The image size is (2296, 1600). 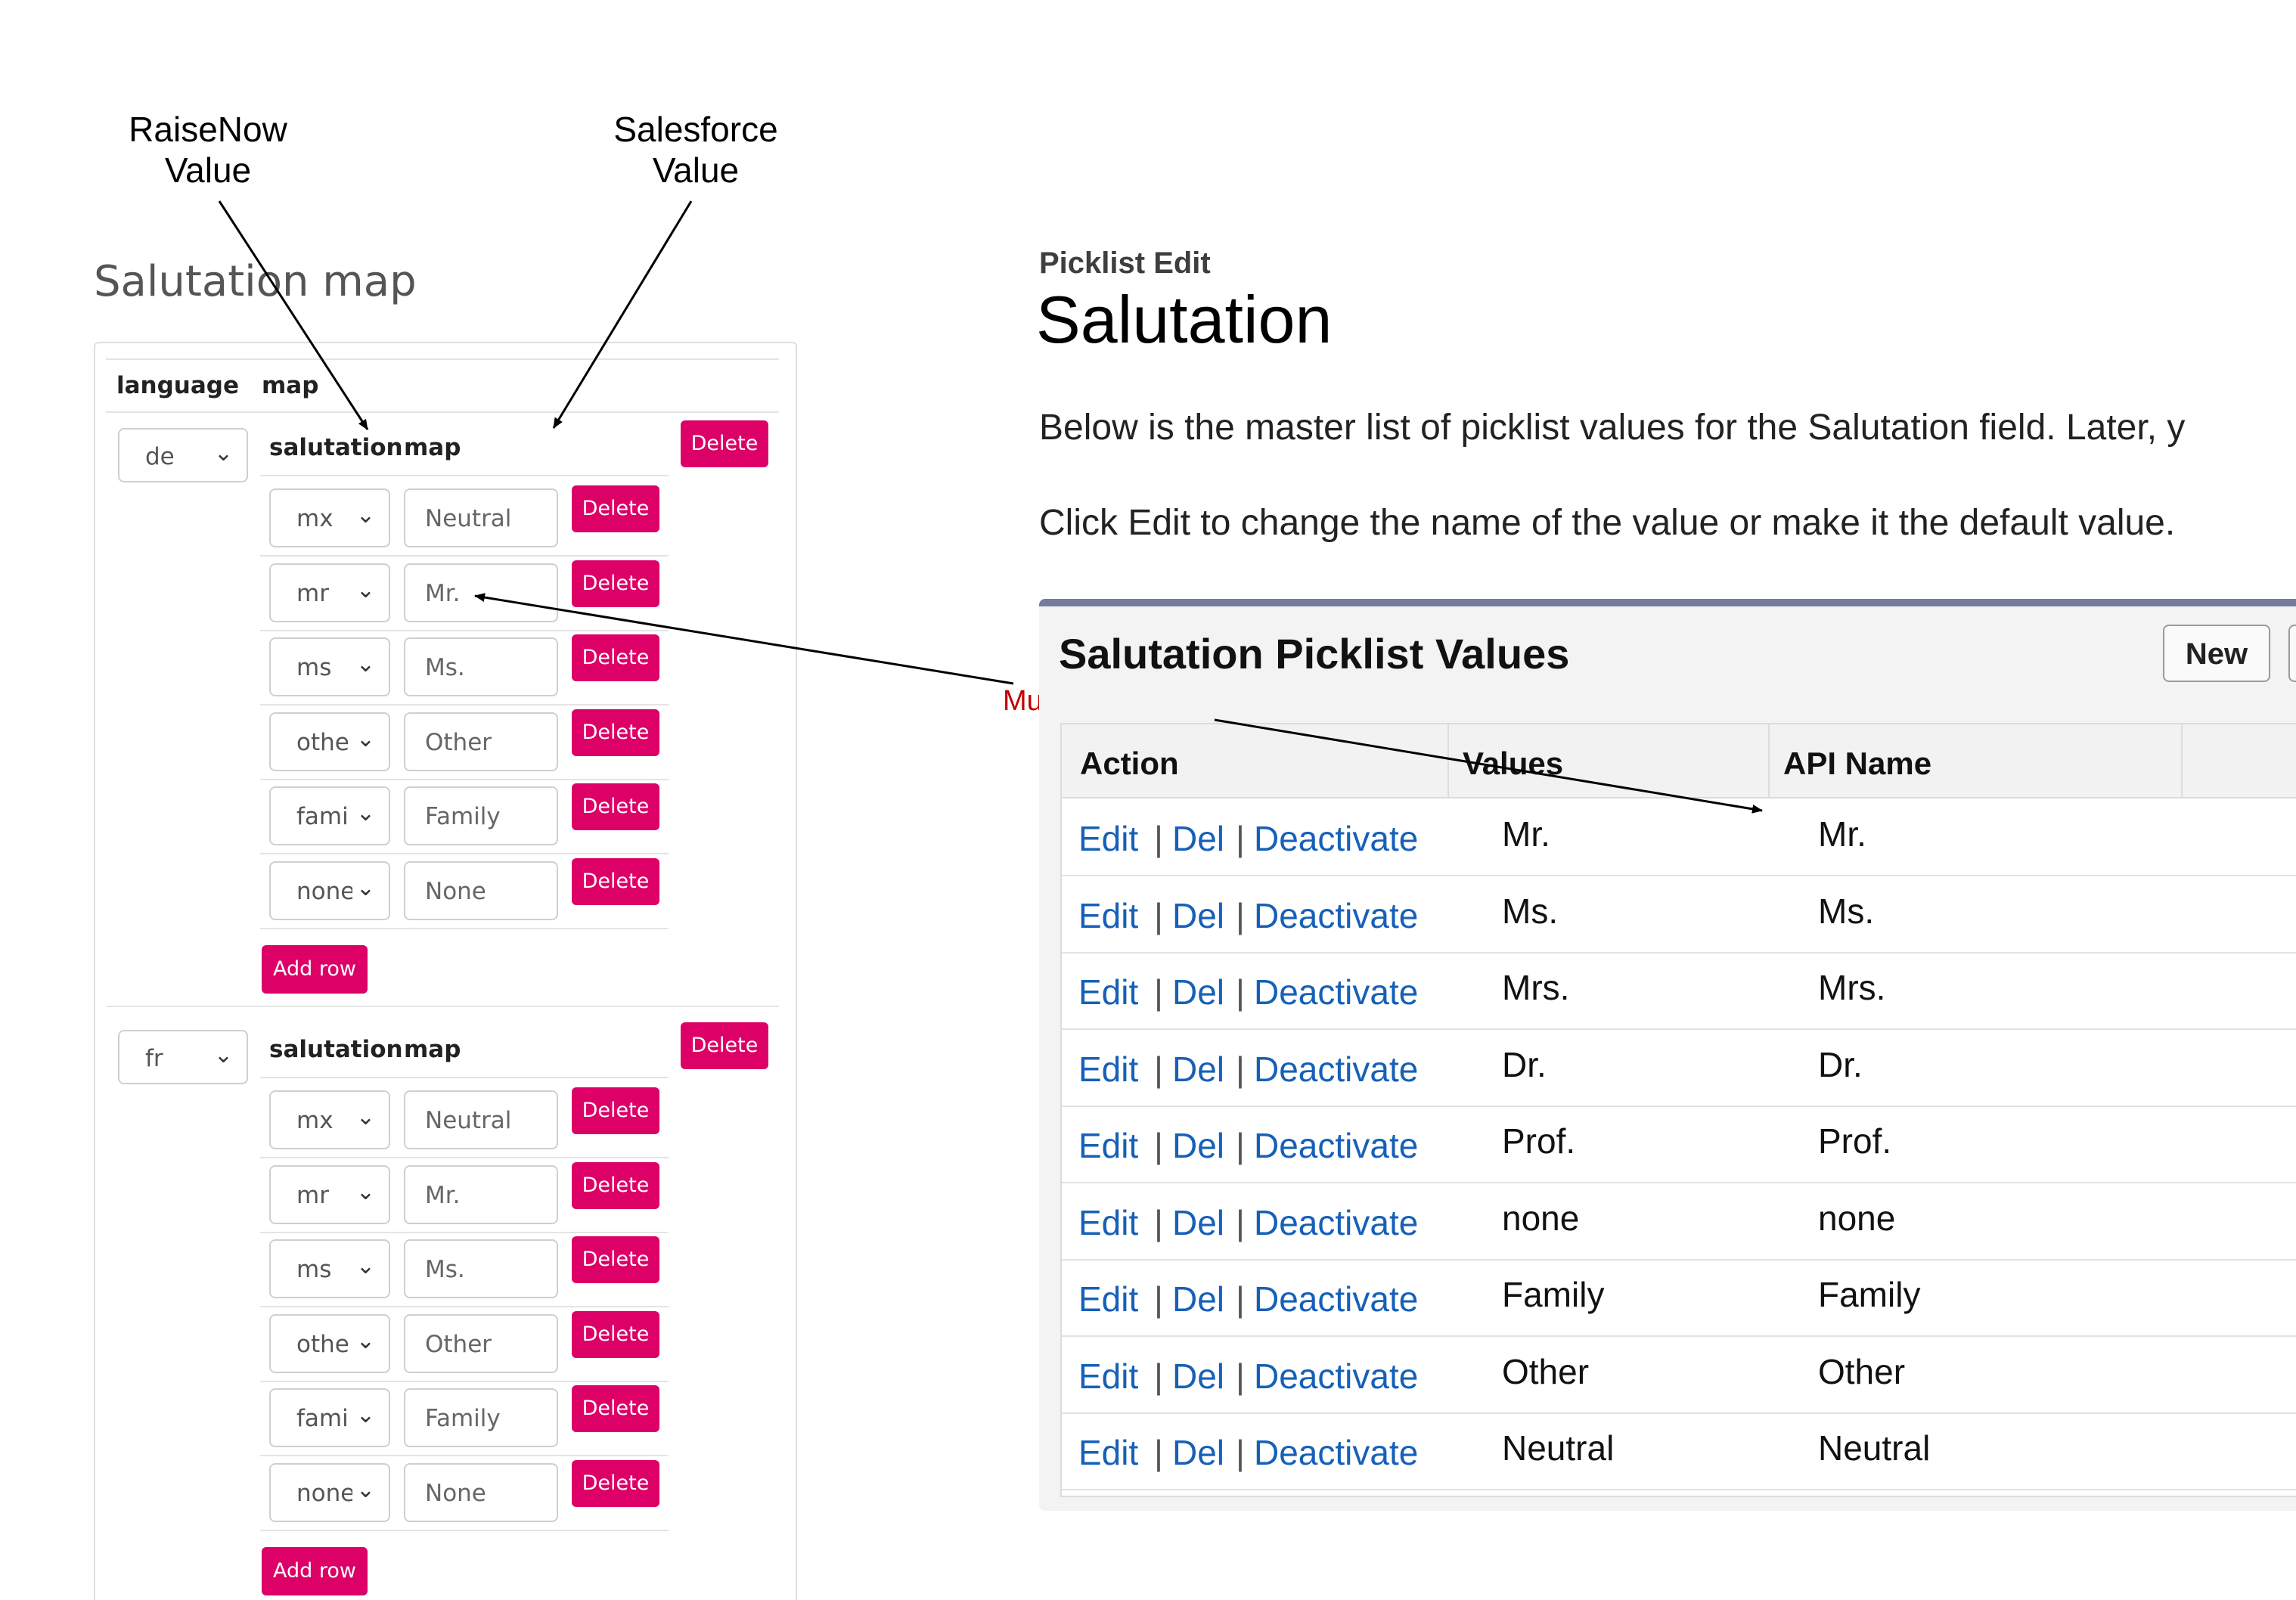 What do you see at coordinates (1314, 654) in the screenshot?
I see `card-title: Salutation Picklist Values` at bounding box center [1314, 654].